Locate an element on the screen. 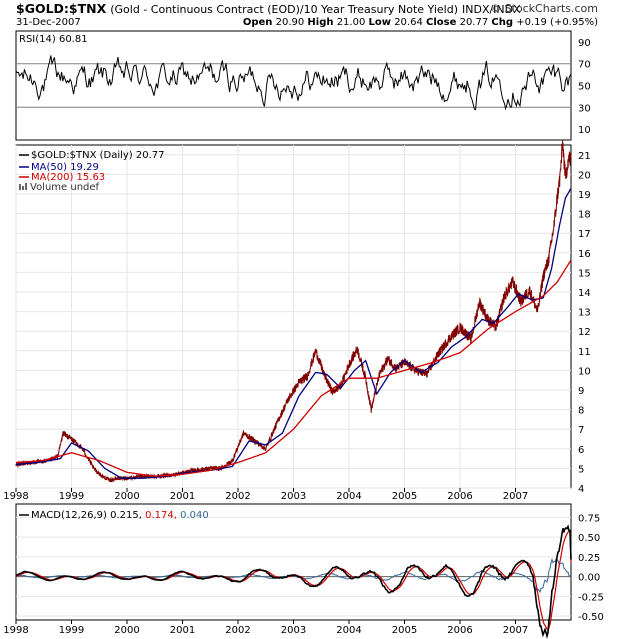 The width and height of the screenshot is (620, 639). macd-ticks: -0.50 -0.25 0.00 0.25 0.50 0.75 is located at coordinates (591, 568).